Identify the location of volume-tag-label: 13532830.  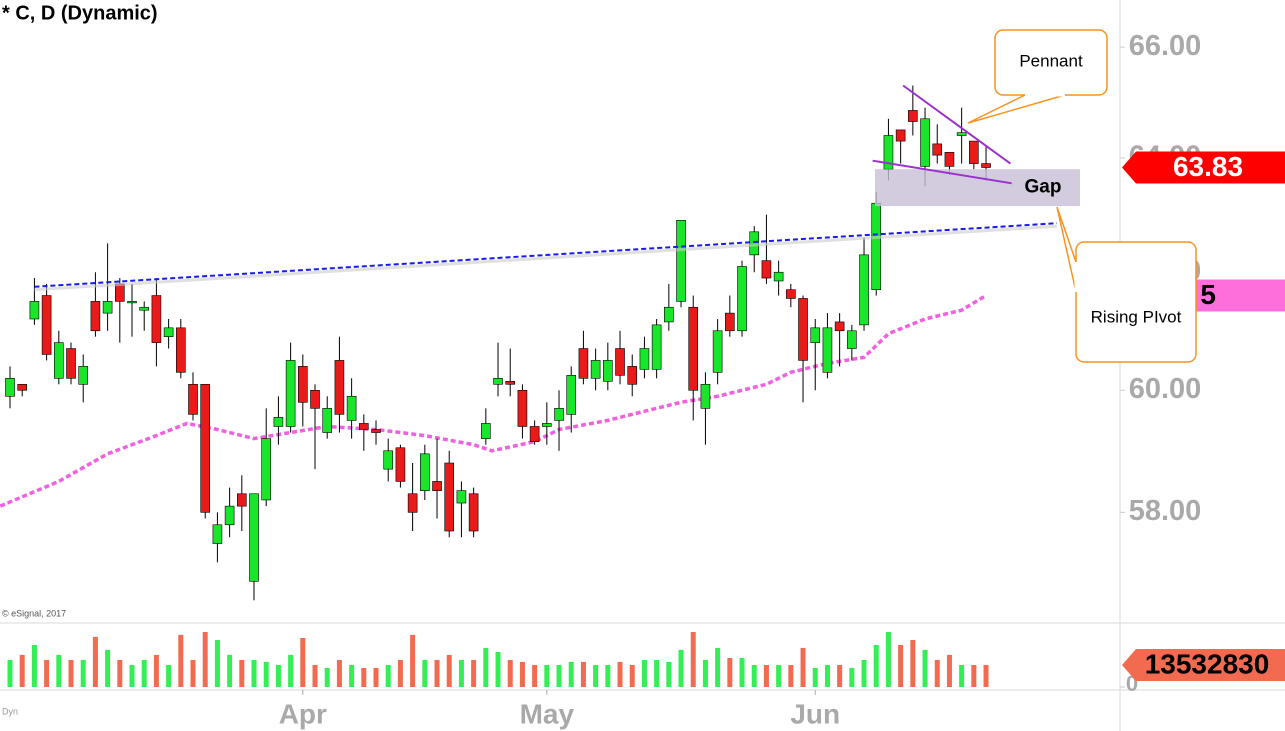
(1207, 663).